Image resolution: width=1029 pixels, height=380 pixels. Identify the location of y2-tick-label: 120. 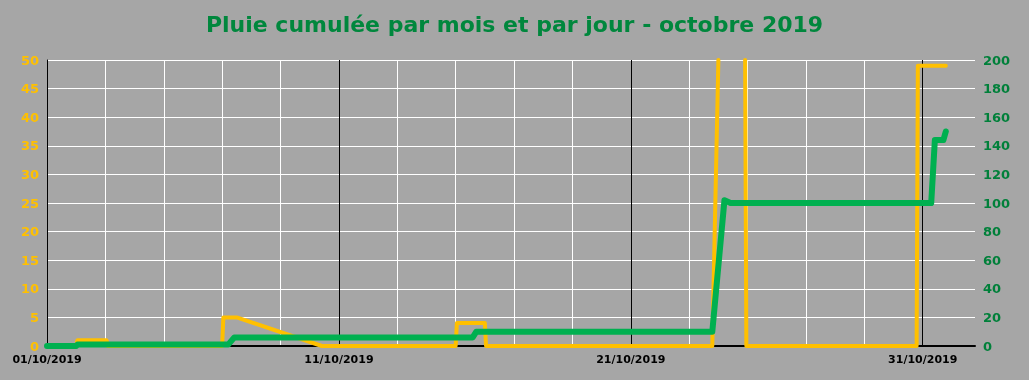
(997, 174).